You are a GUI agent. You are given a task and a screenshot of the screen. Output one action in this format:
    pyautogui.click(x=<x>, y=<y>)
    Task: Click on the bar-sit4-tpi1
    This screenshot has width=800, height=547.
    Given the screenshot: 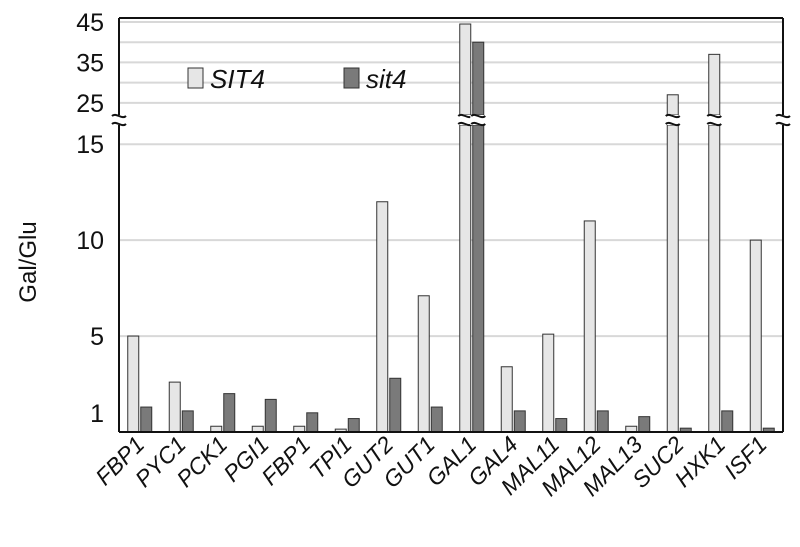 What is the action you would take?
    pyautogui.click(x=353, y=425)
    